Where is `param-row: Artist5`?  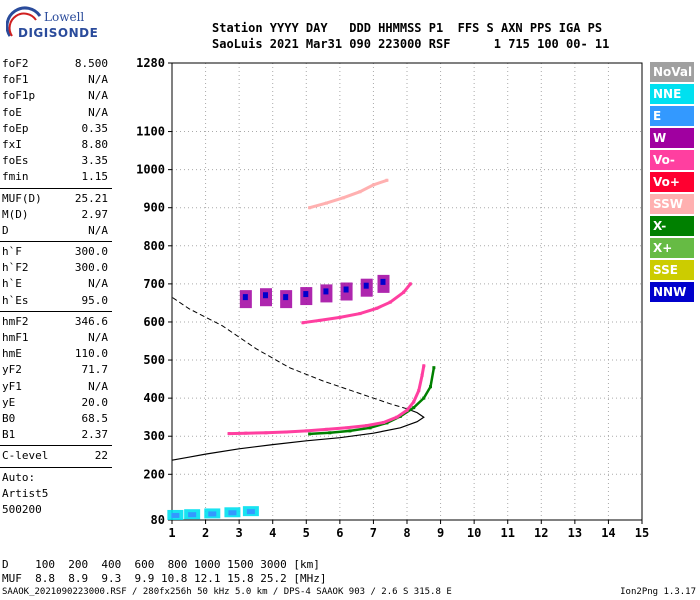
param-row: Artist5 is located at coordinates (56, 494).